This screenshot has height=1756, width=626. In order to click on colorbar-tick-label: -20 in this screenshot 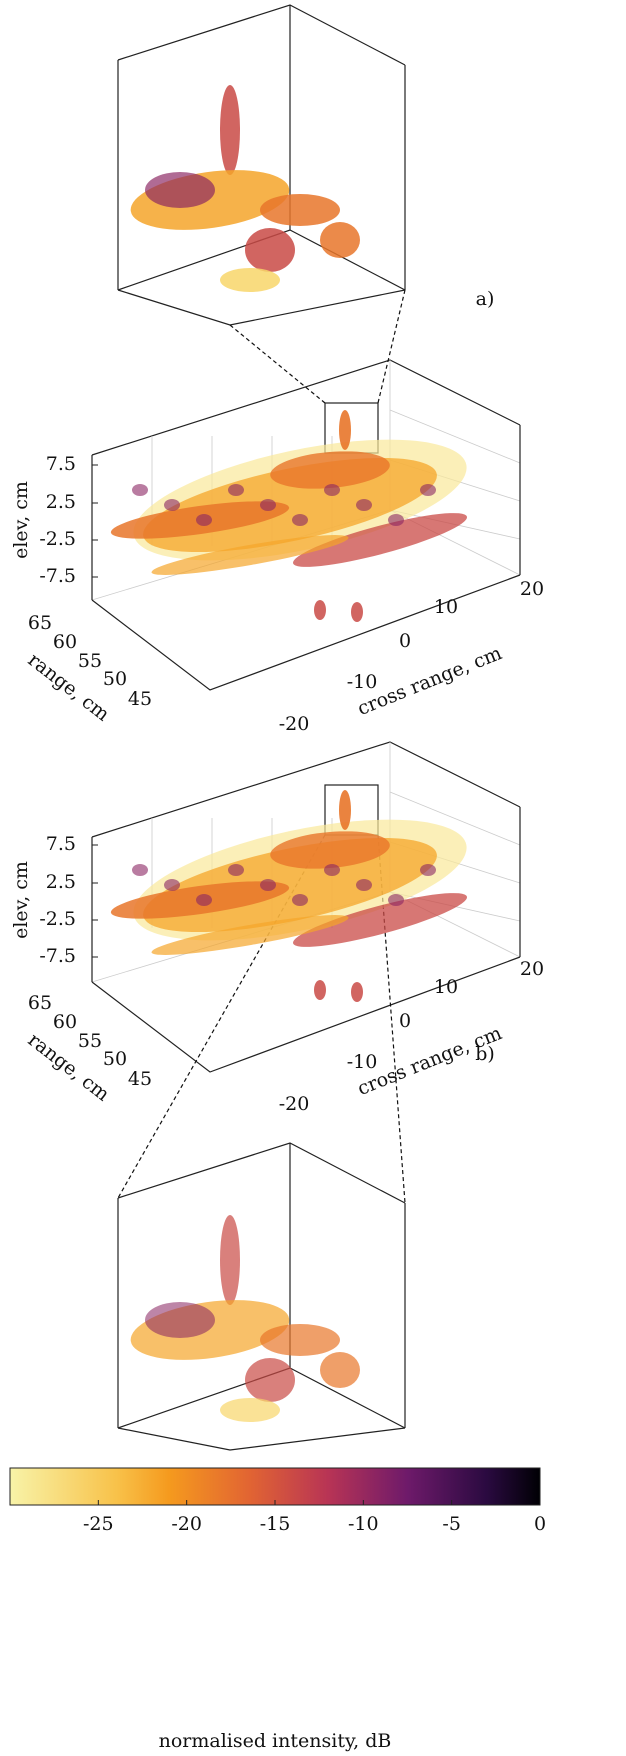, I will do `click(186, 1524)`.